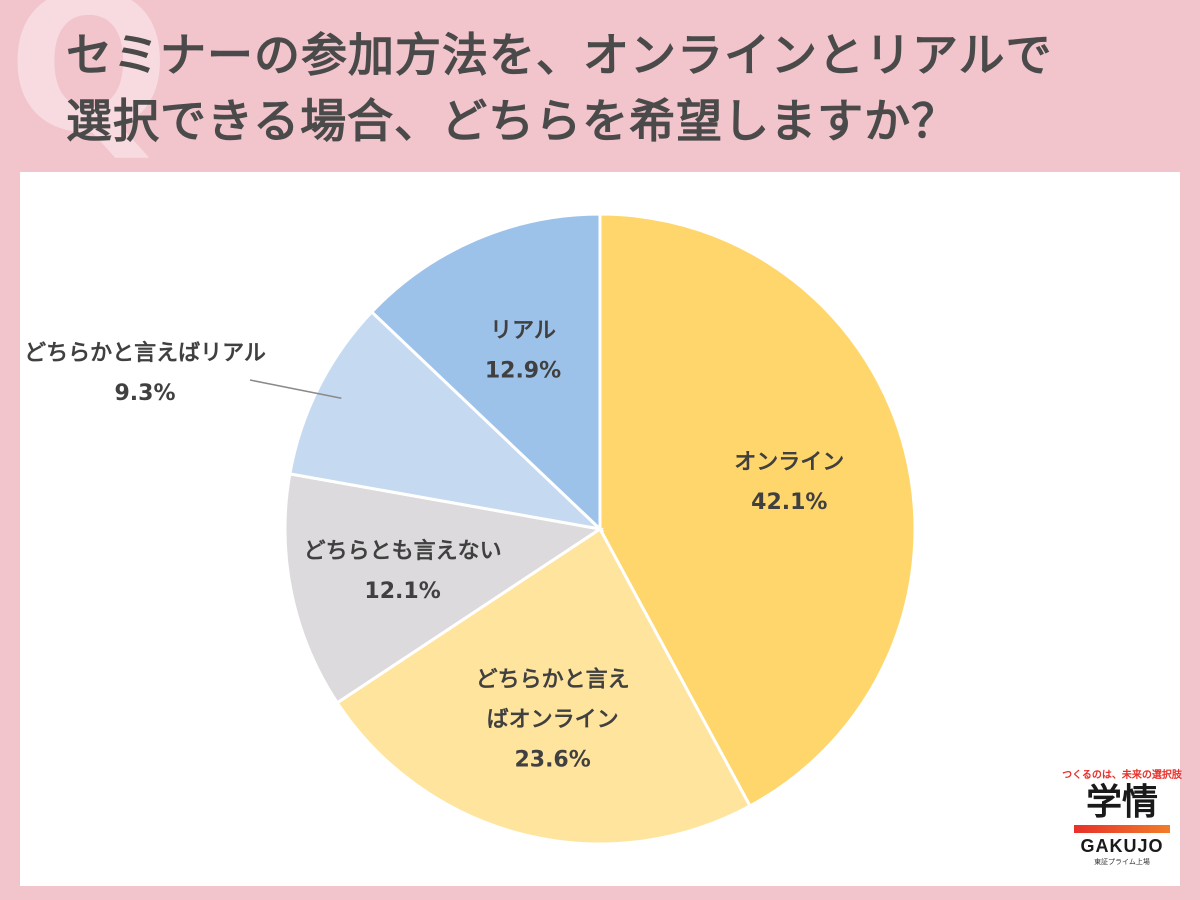  Describe the element at coordinates (523, 371) in the screenshot. I see `slice-value-label: 12.9%` at that location.